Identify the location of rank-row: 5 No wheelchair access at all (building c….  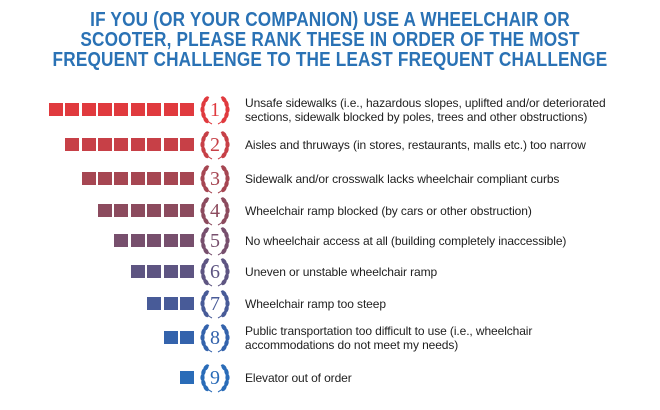
(330, 241).